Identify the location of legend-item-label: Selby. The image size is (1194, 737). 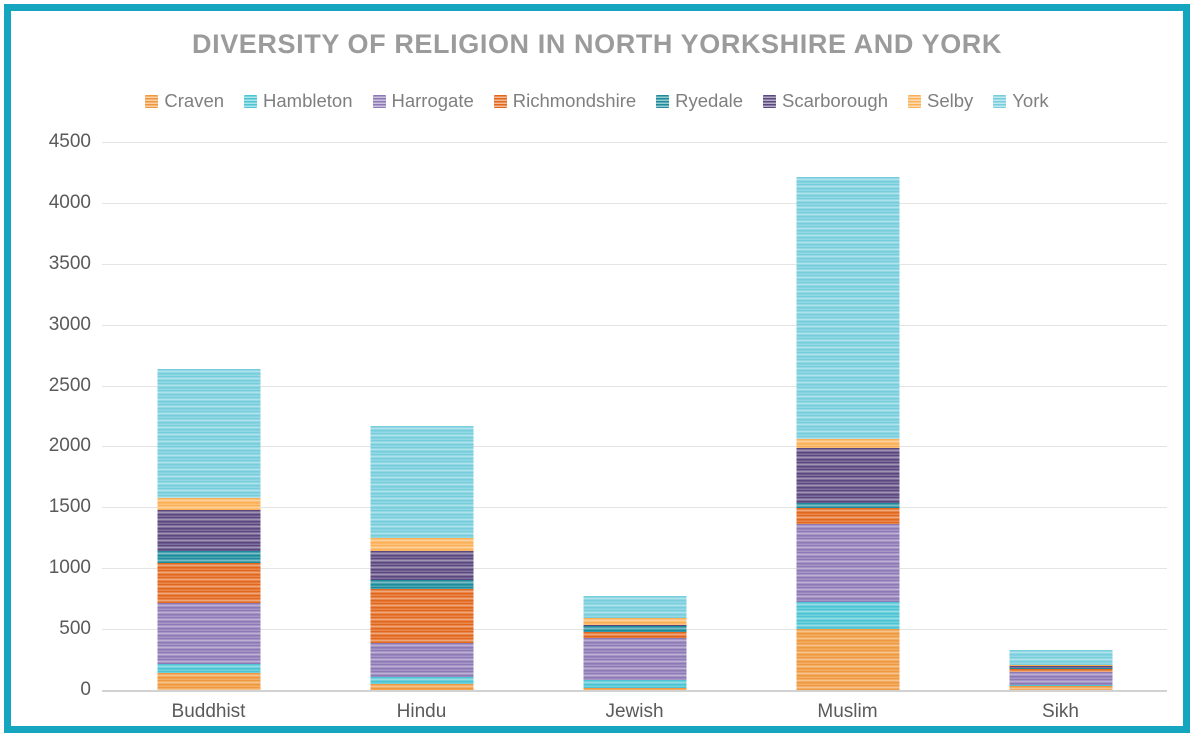
(950, 100).